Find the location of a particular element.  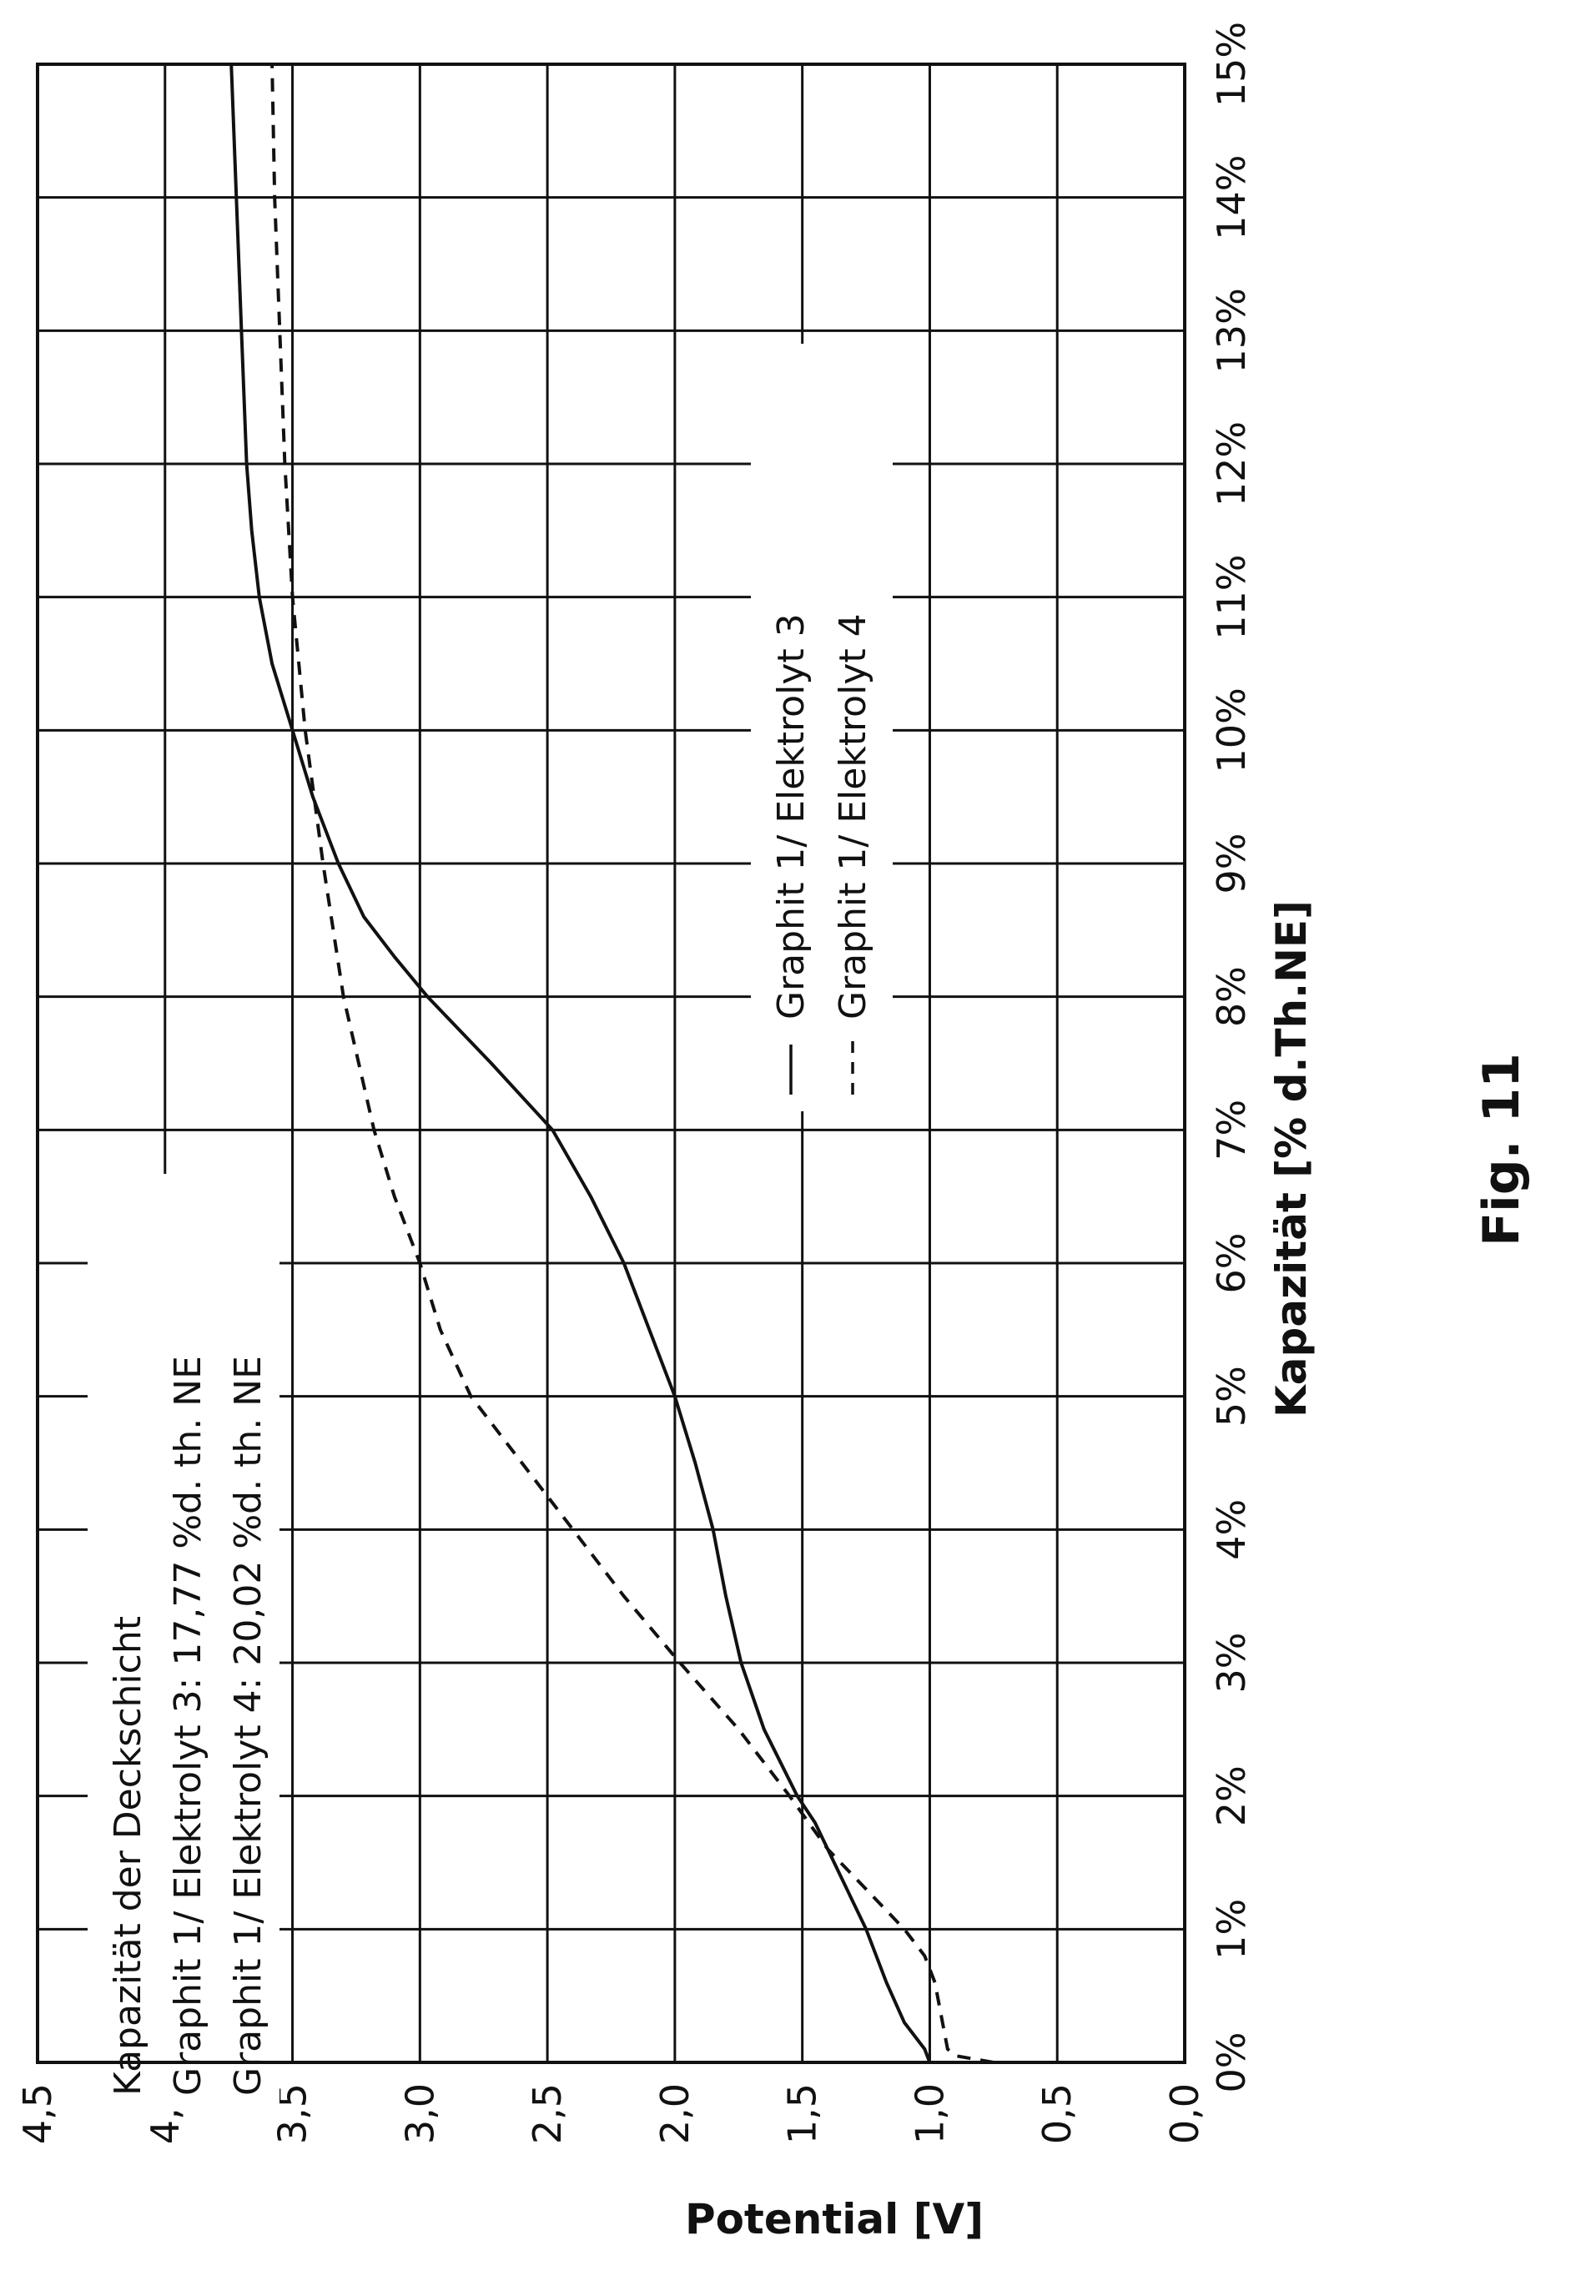

y-tick-label: 1,5 is located at coordinates (802, 2113).